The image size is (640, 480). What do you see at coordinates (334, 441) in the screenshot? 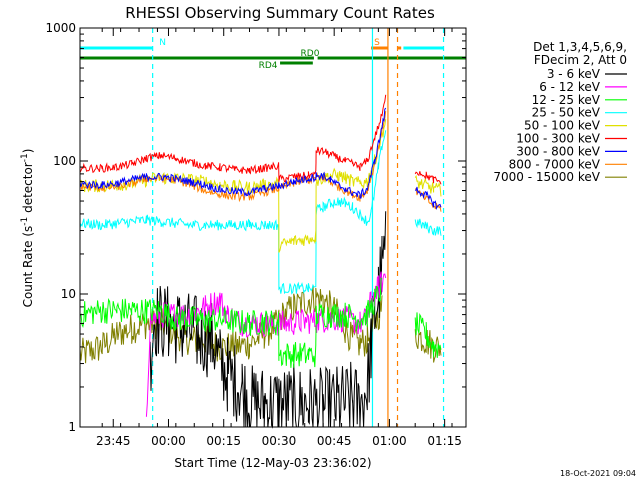
I see `x-tick-label: 00:45` at bounding box center [334, 441].